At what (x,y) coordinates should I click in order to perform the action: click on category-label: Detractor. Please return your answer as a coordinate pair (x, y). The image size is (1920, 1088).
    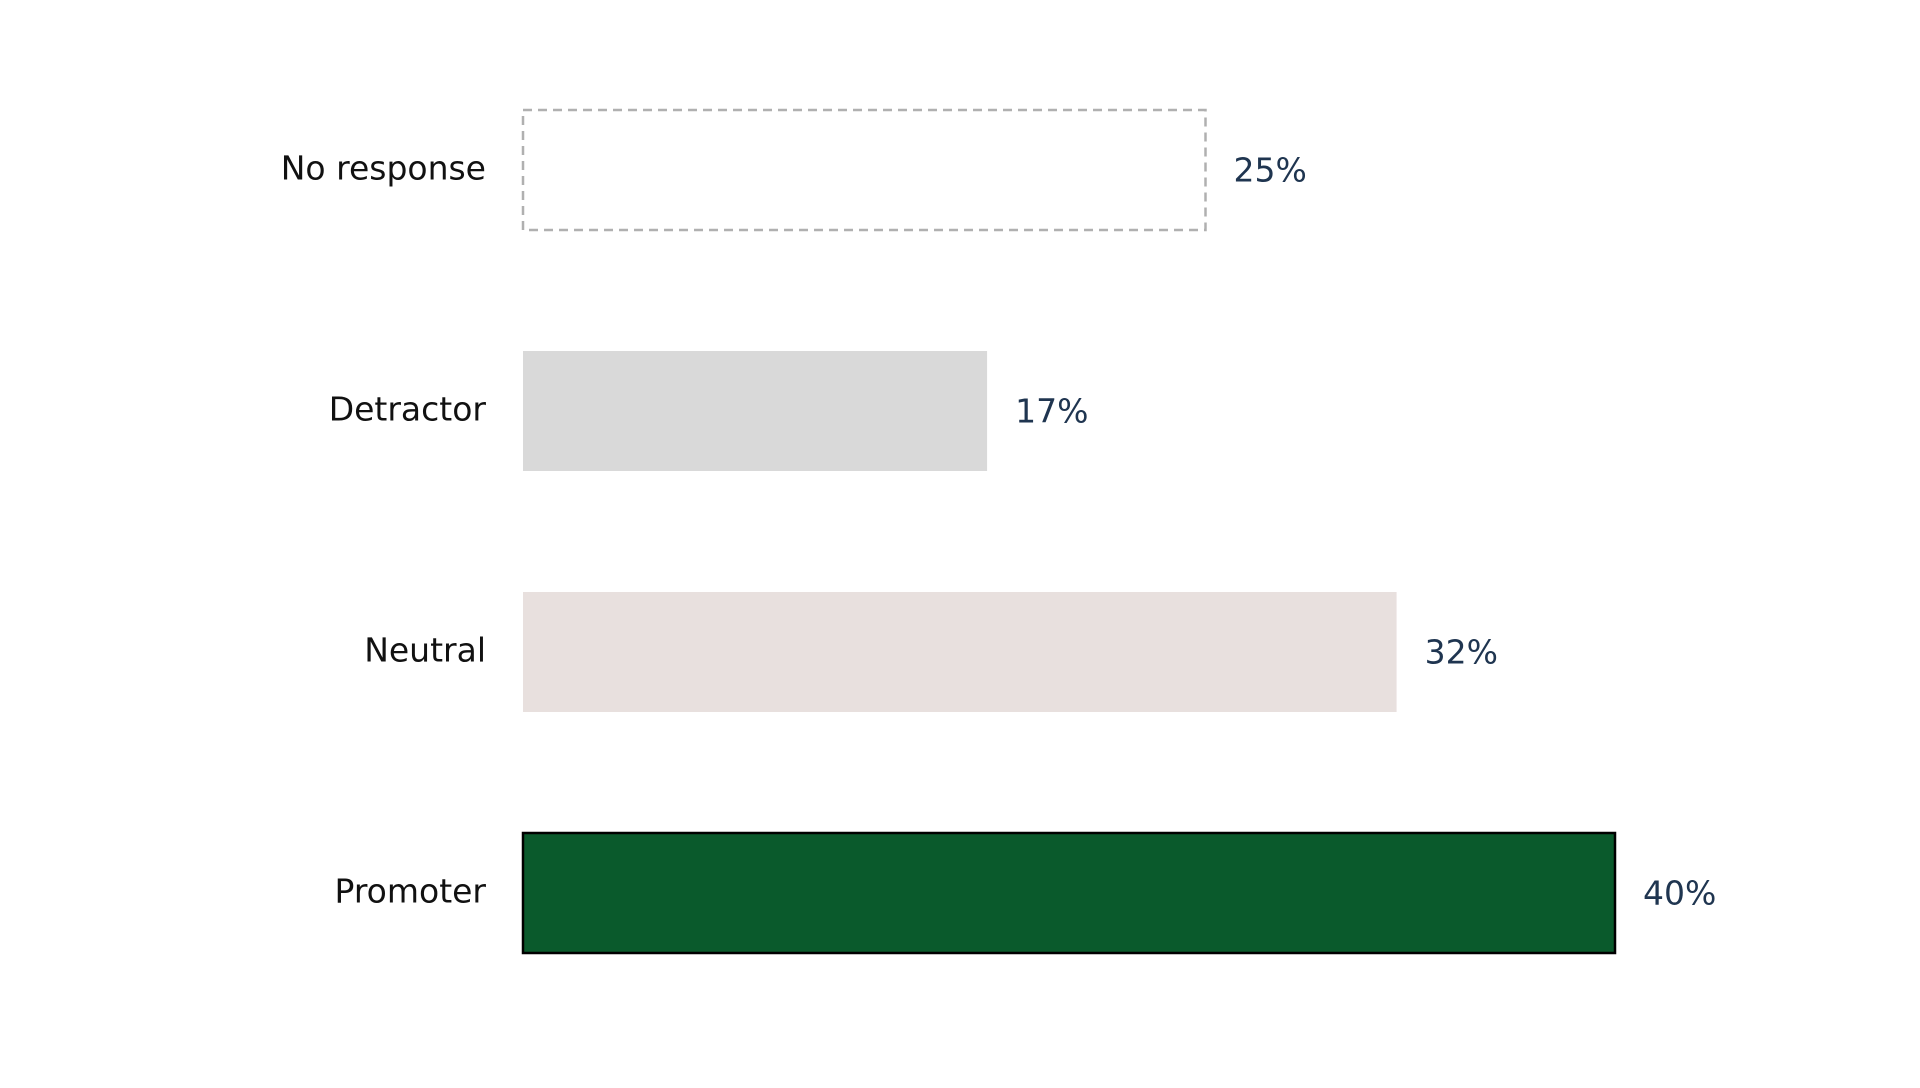
    Looking at the image, I should click on (408, 409).